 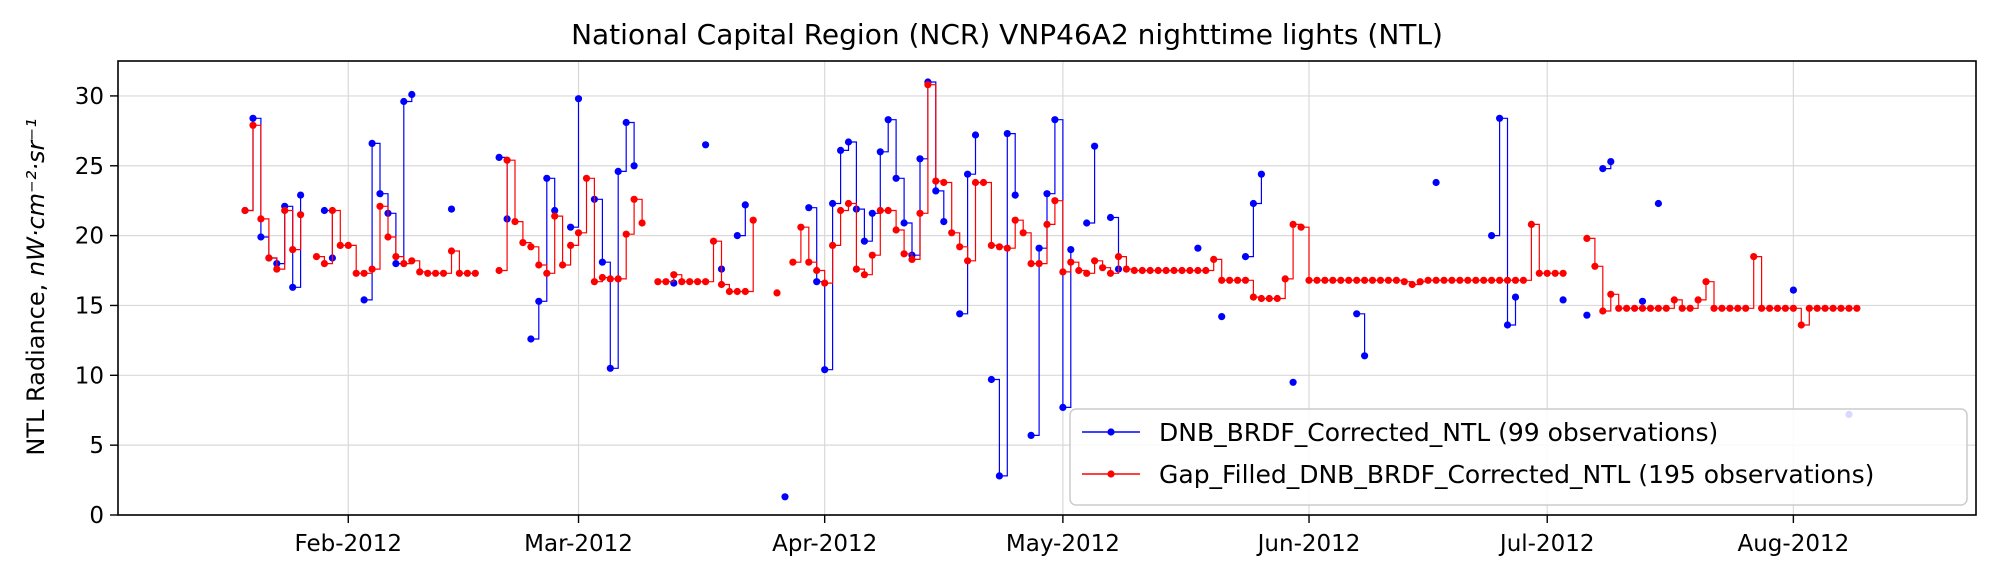 What do you see at coordinates (89, 237) in the screenshot?
I see `y-tick-label: 20` at bounding box center [89, 237].